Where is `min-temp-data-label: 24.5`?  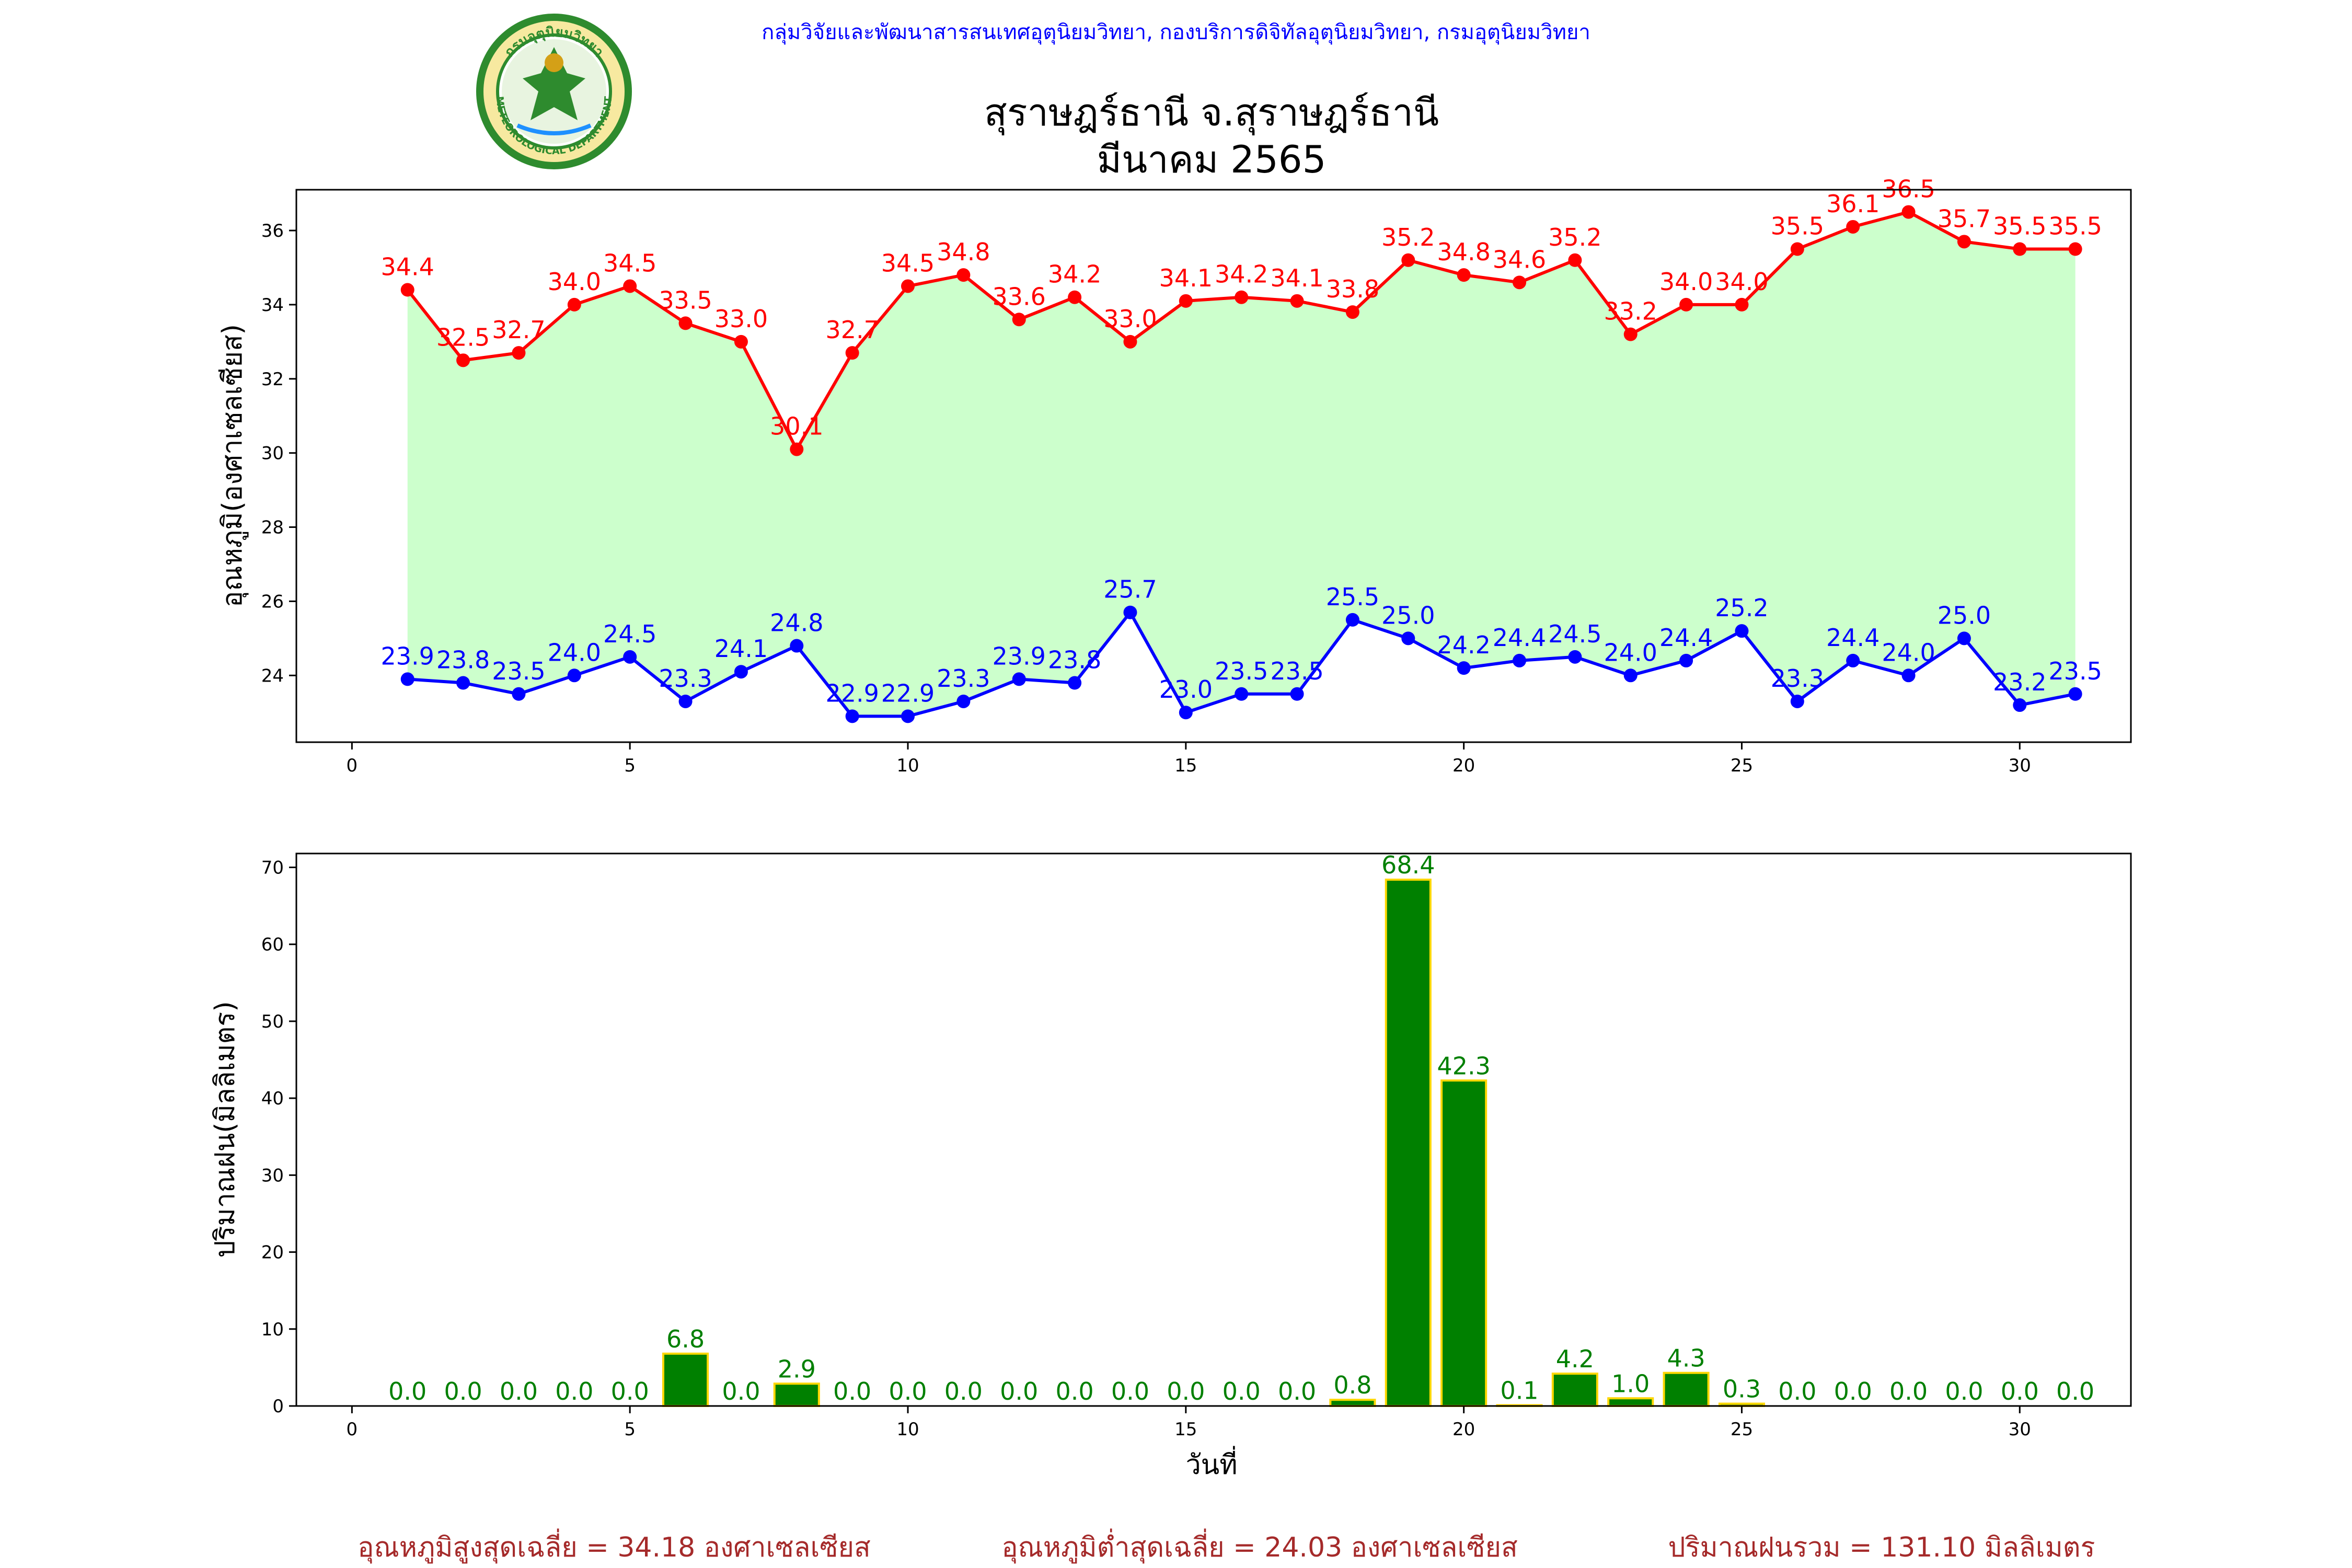
min-temp-data-label: 24.5 is located at coordinates (1574, 634).